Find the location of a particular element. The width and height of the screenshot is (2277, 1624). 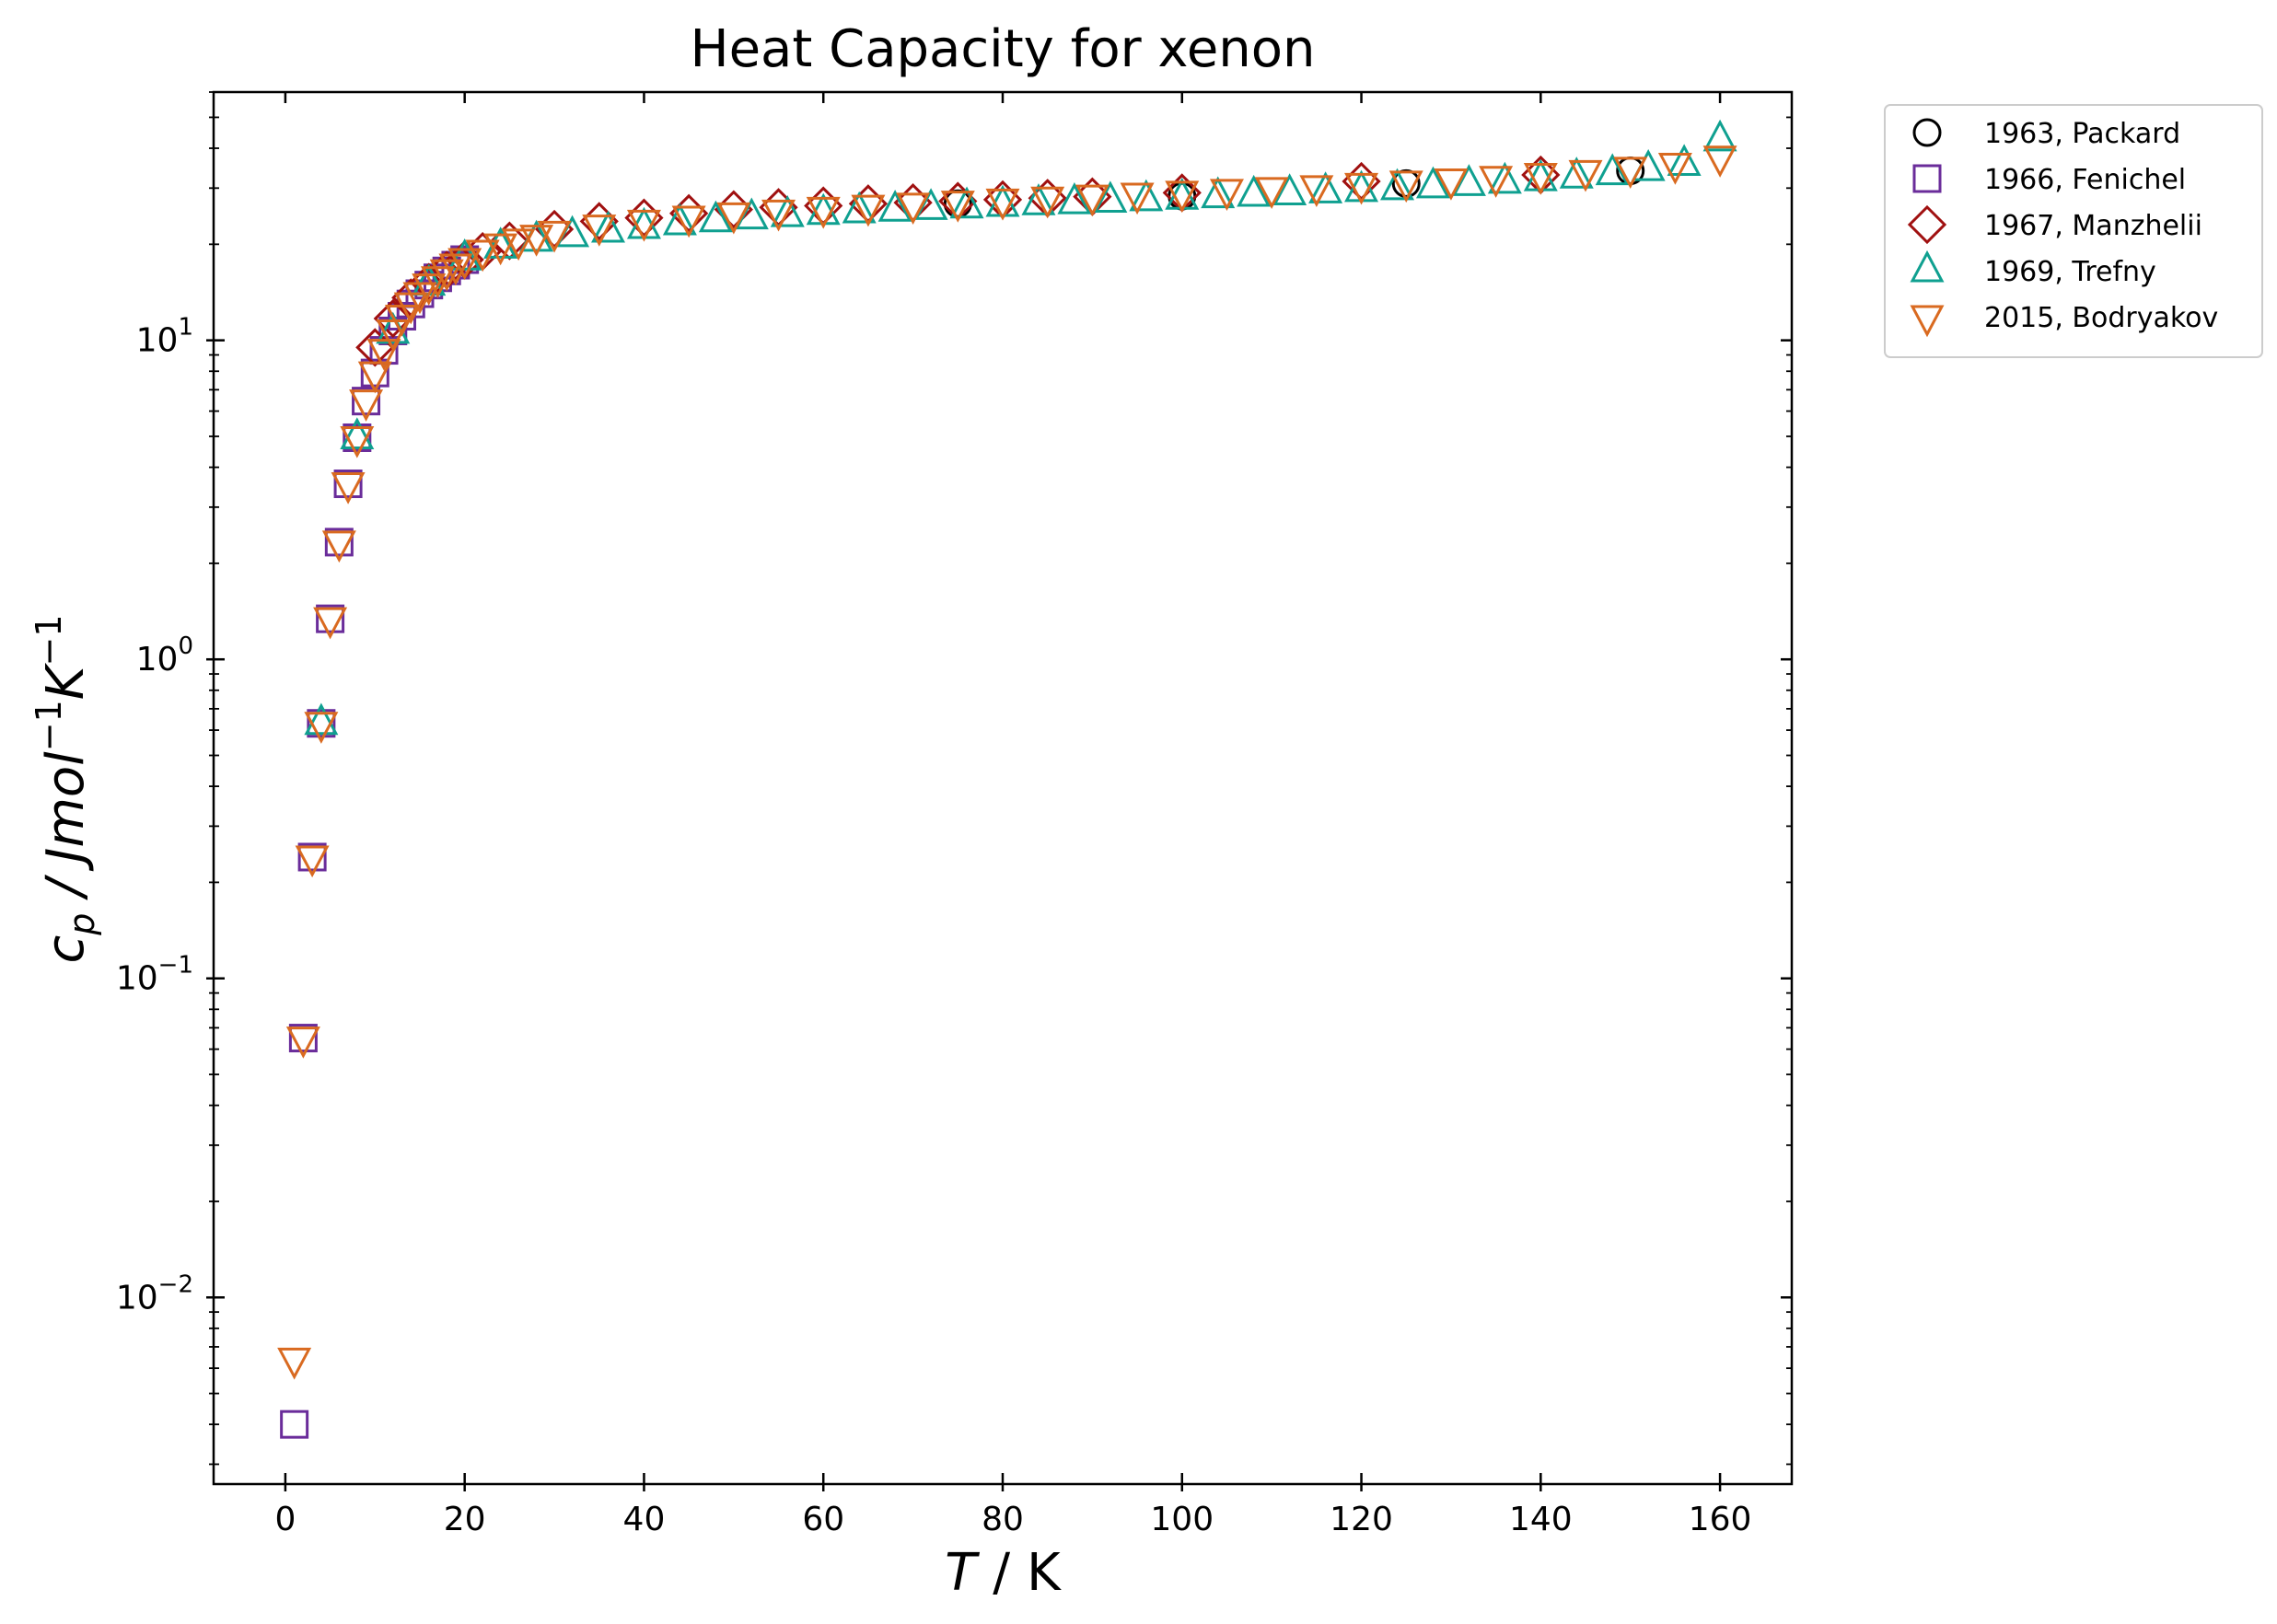

x-axis-label: T / K is located at coordinates (1003, 1573).